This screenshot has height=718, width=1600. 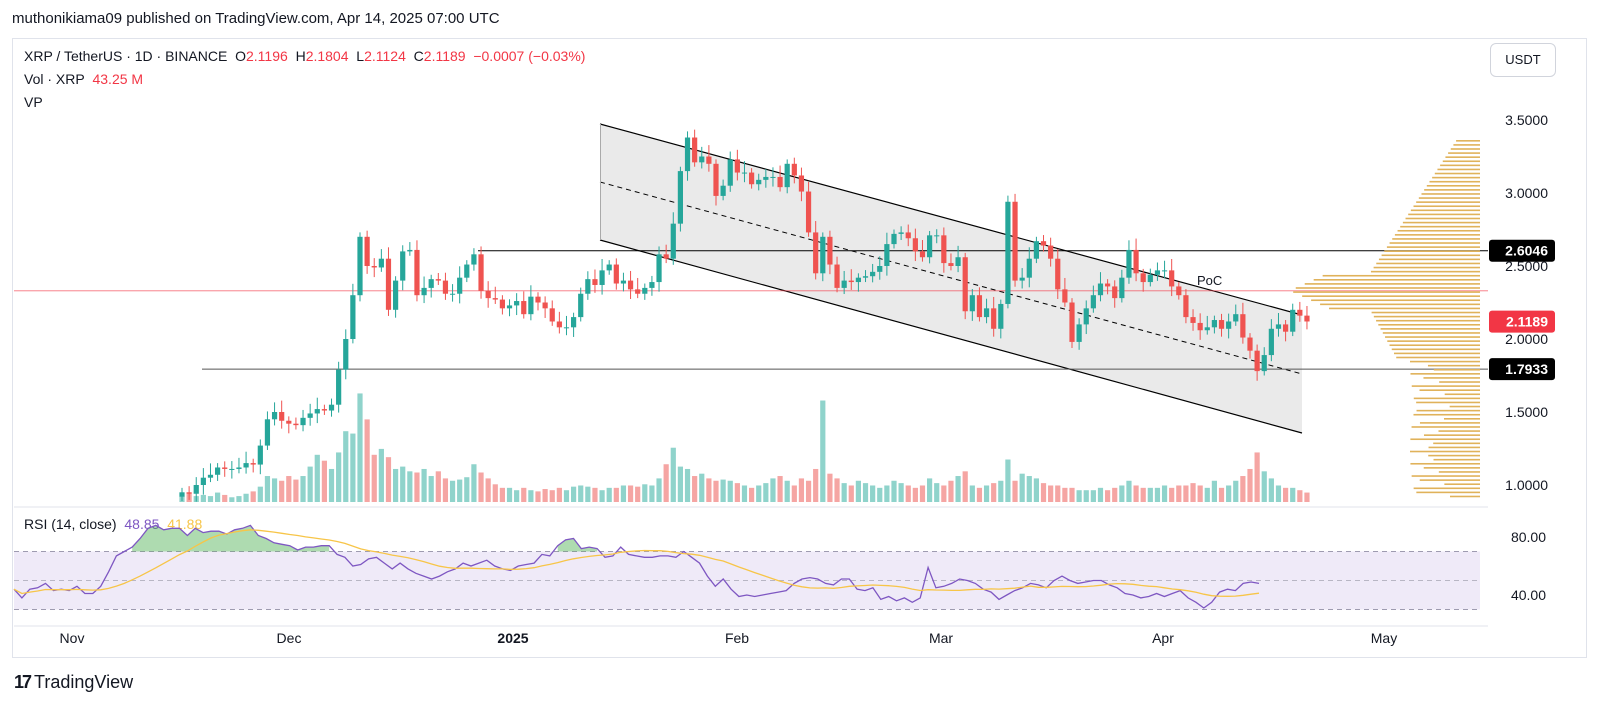 I want to click on high-value: 2.1804, so click(x=327, y=56).